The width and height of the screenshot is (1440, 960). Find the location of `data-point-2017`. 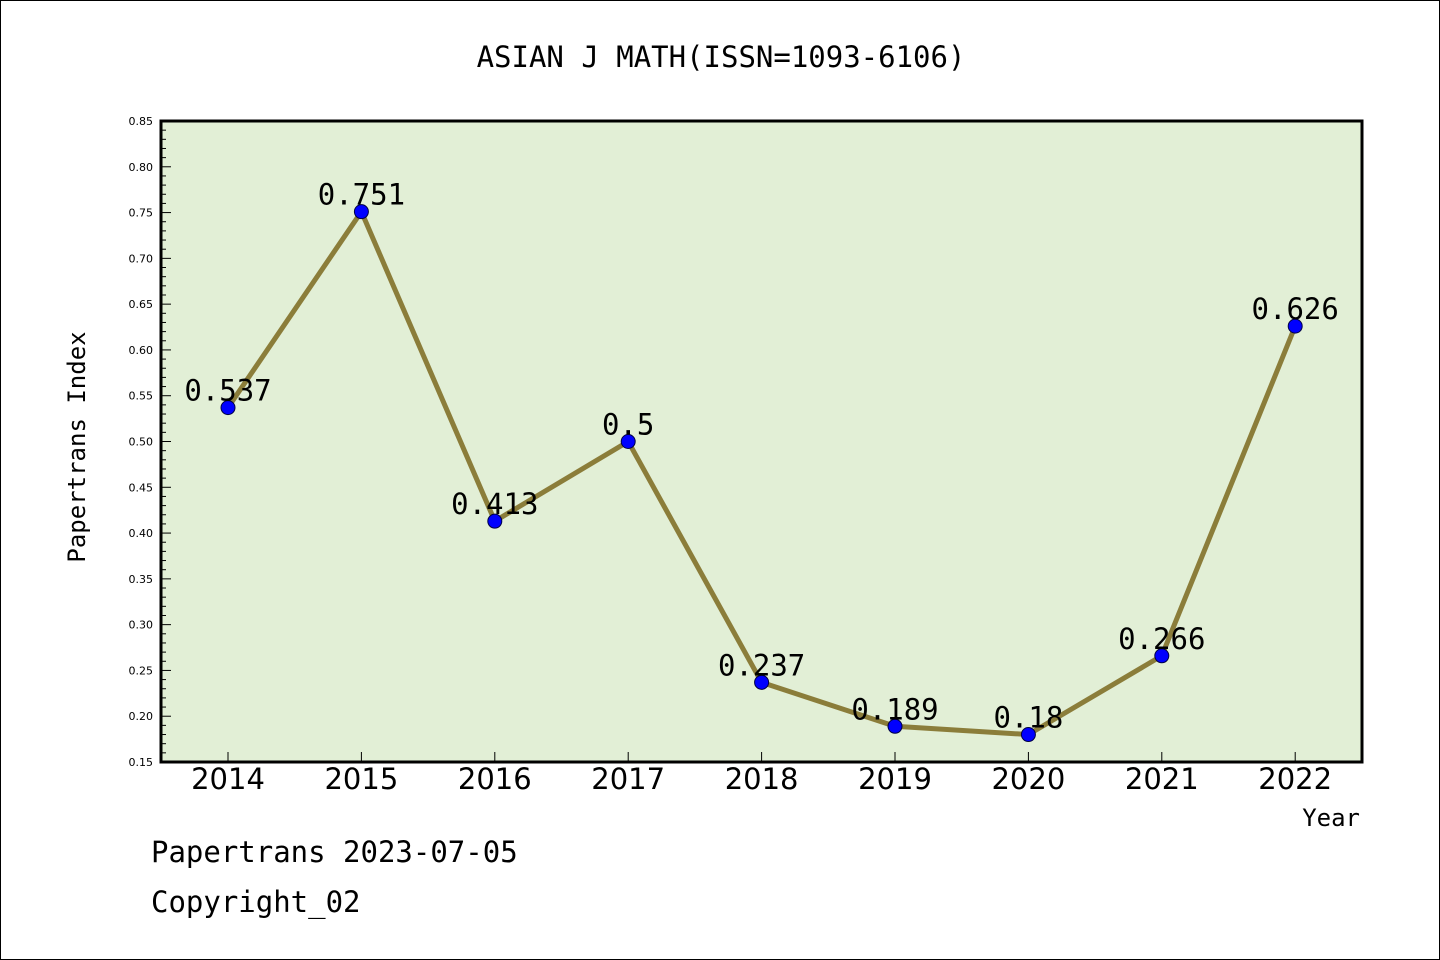

data-point-2017 is located at coordinates (628, 441).